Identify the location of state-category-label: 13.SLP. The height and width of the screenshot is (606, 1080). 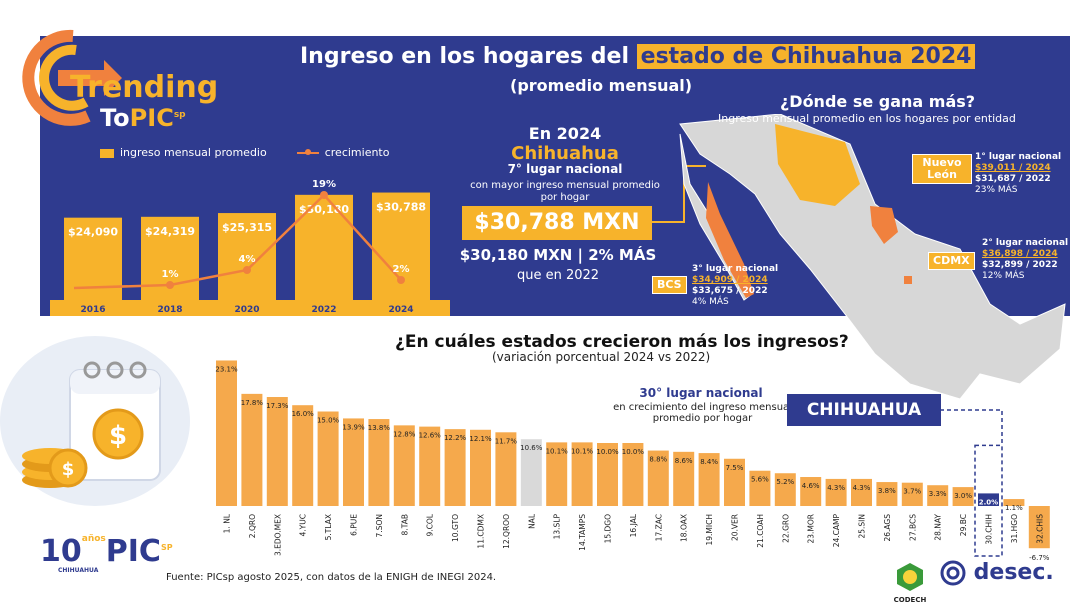
(557, 527).